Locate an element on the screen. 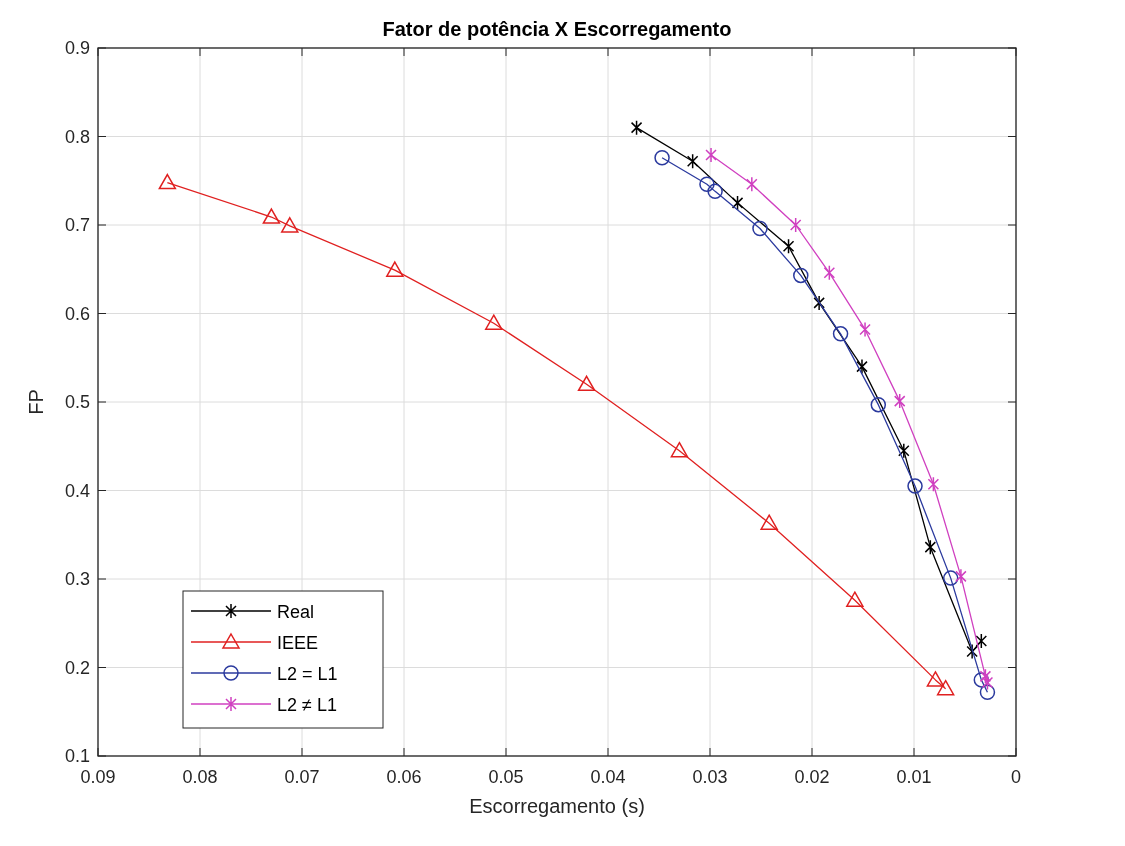 The width and height of the screenshot is (1125, 846). x-tick-label: 0.04 is located at coordinates (608, 777).